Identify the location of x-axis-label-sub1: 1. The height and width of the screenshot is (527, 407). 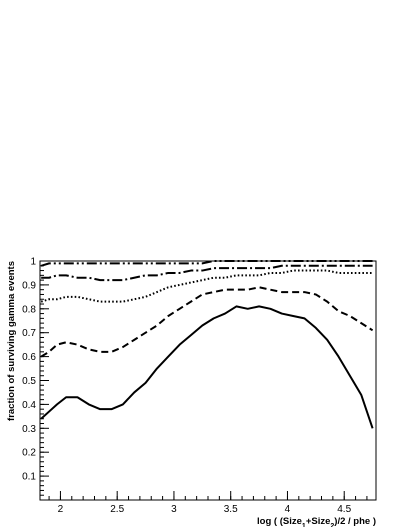
(304, 525).